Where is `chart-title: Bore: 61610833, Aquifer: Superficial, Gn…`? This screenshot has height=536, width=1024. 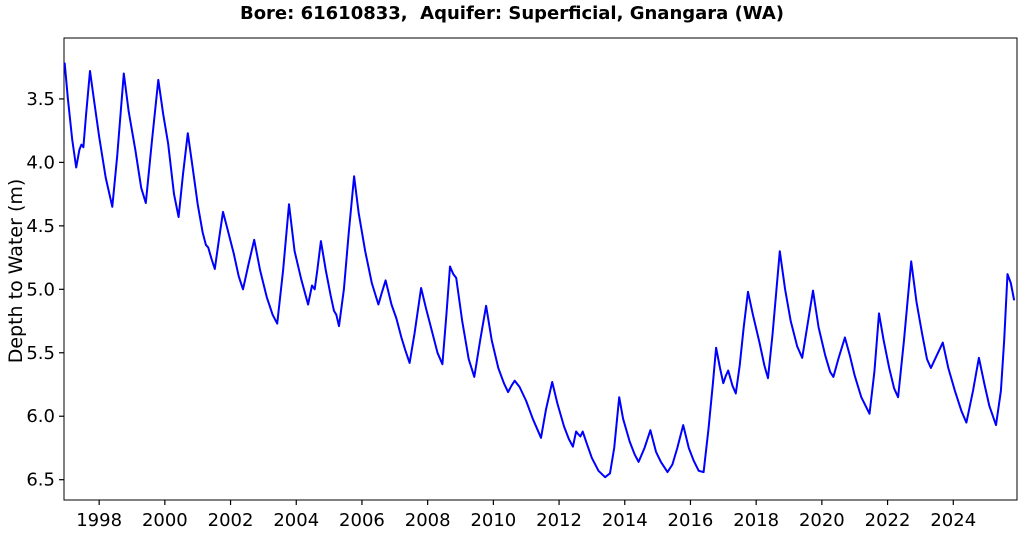
chart-title: Bore: 61610833, Aquifer: Superficial, Gn… is located at coordinates (512, 13).